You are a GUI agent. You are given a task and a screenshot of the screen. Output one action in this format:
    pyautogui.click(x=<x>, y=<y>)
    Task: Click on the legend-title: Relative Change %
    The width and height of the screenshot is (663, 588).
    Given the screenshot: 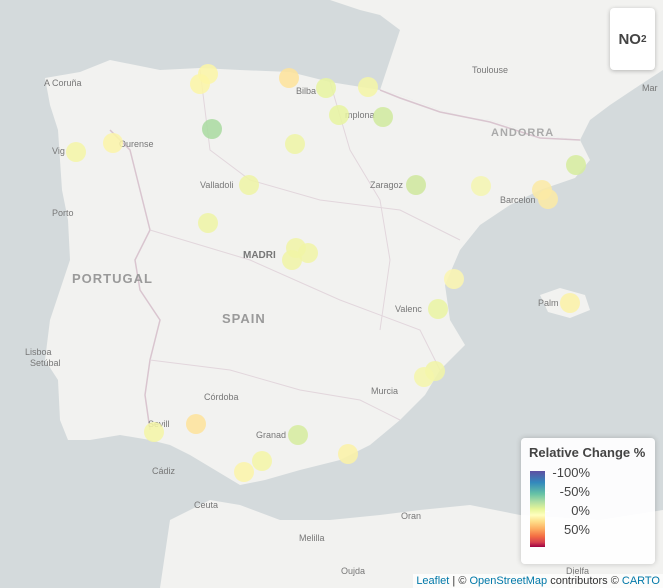 What is the action you would take?
    pyautogui.click(x=587, y=452)
    